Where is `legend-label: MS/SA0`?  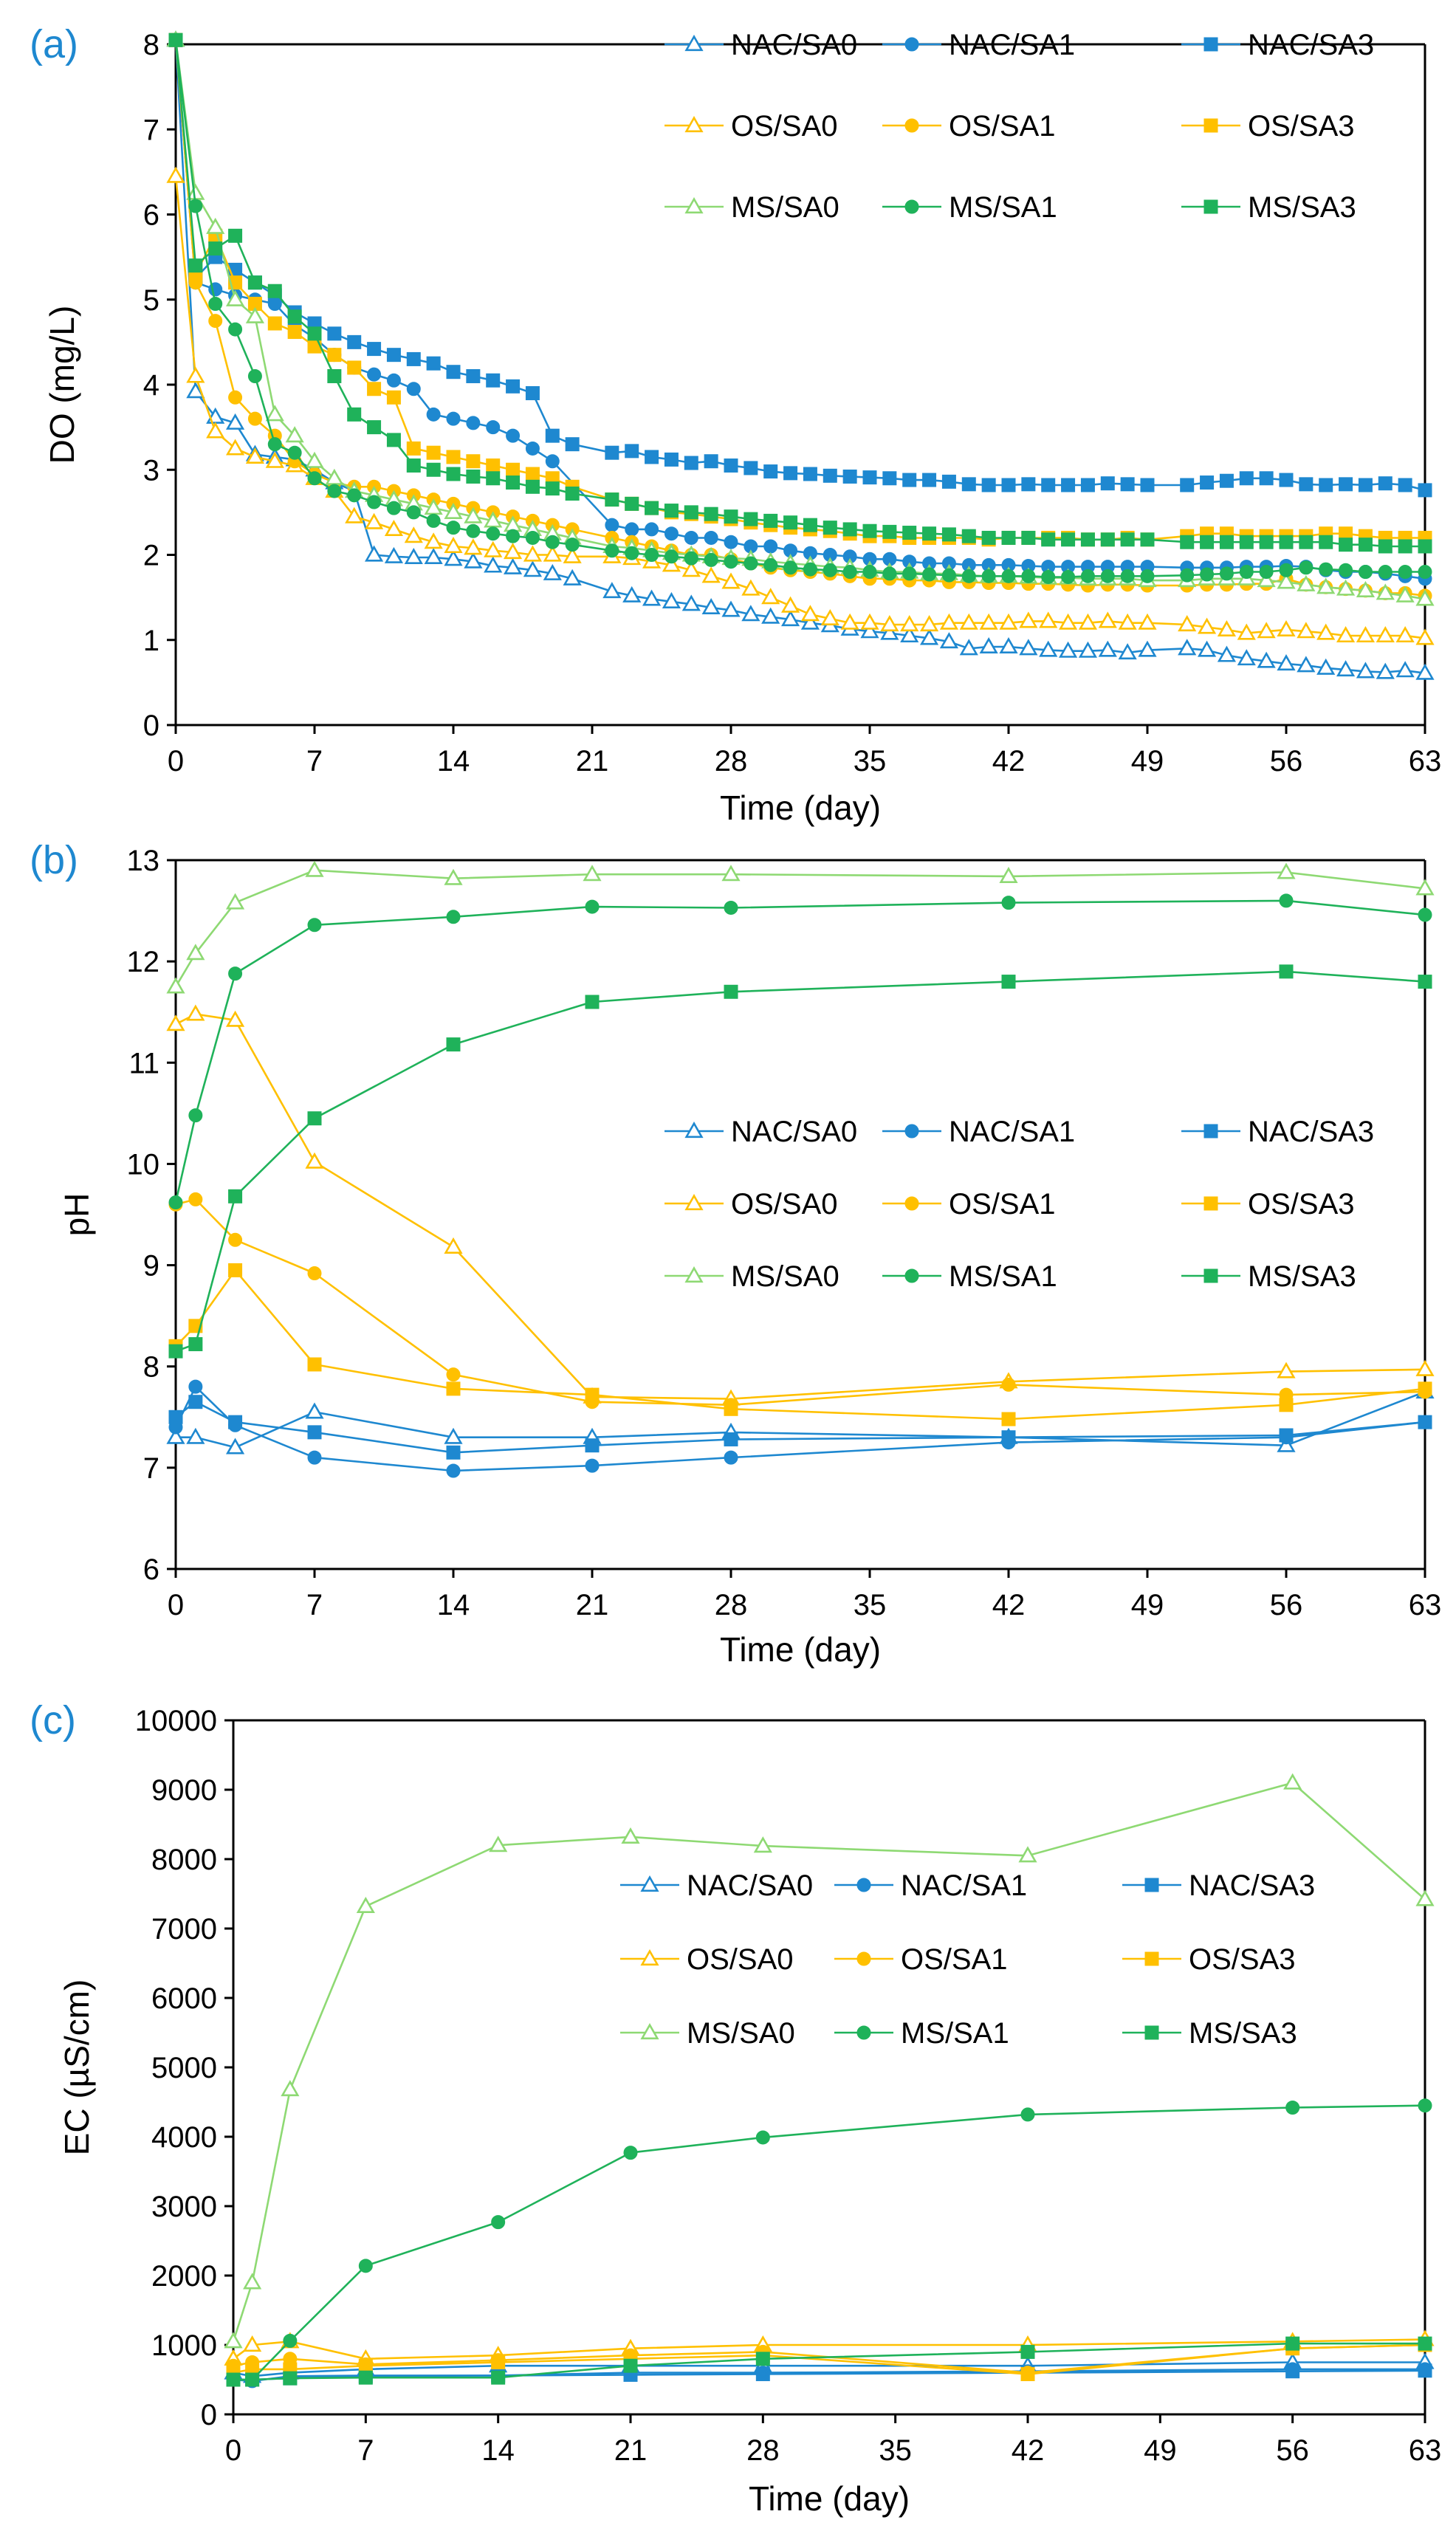
legend-label: MS/SA0 is located at coordinates (741, 2034).